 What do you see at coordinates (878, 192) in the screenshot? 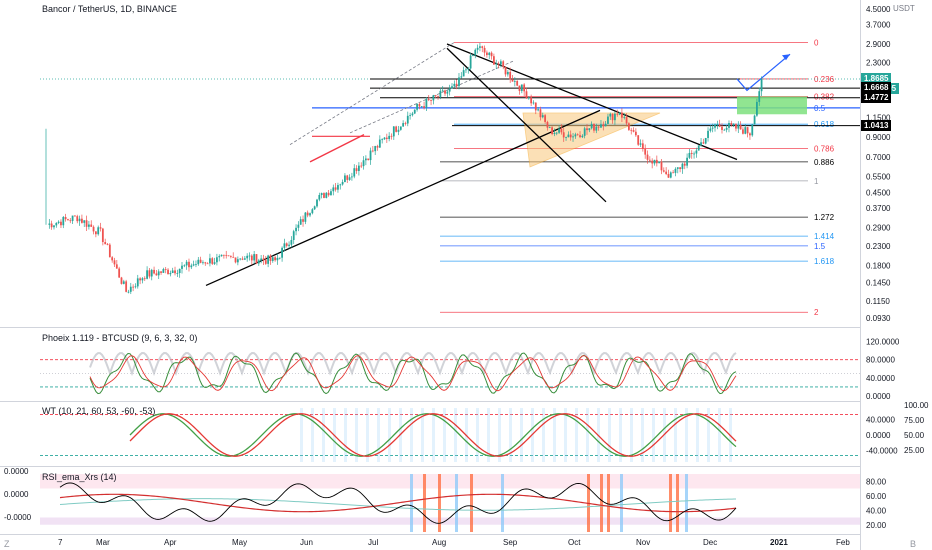
I see `price-axis-tick: 0.4500` at bounding box center [878, 192].